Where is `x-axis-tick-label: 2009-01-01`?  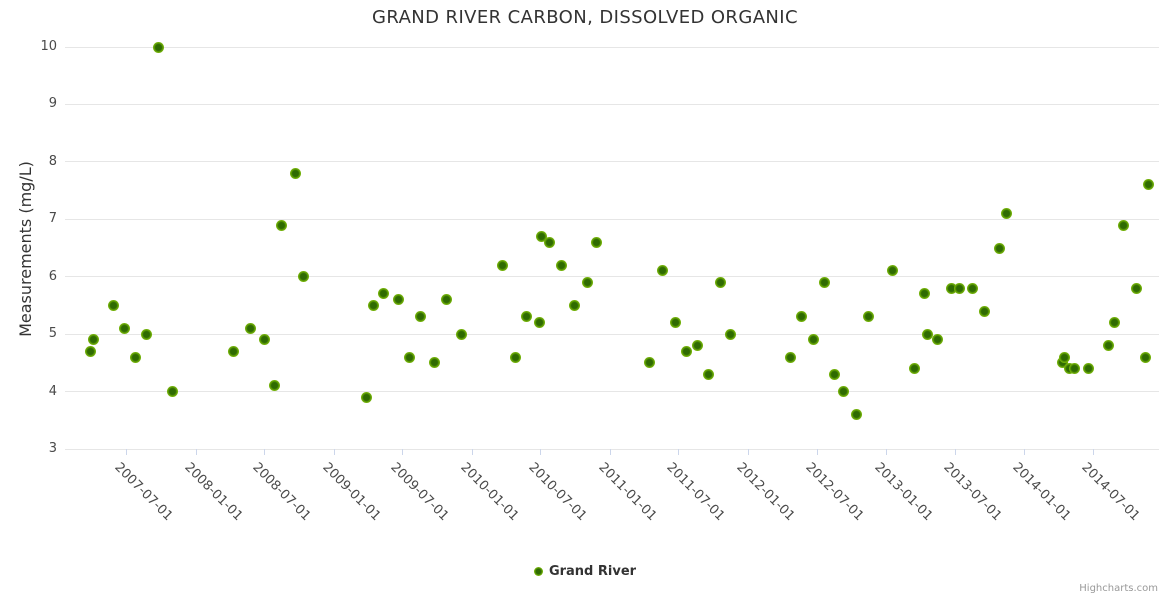 x-axis-tick-label: 2009-01-01 is located at coordinates (351, 492).